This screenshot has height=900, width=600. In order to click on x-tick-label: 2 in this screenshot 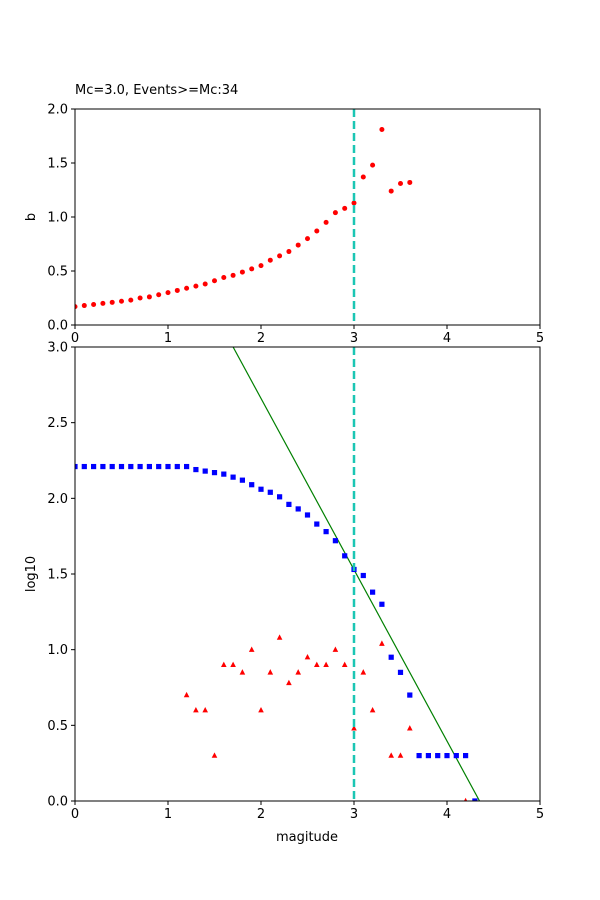, I will do `click(261, 338)`.